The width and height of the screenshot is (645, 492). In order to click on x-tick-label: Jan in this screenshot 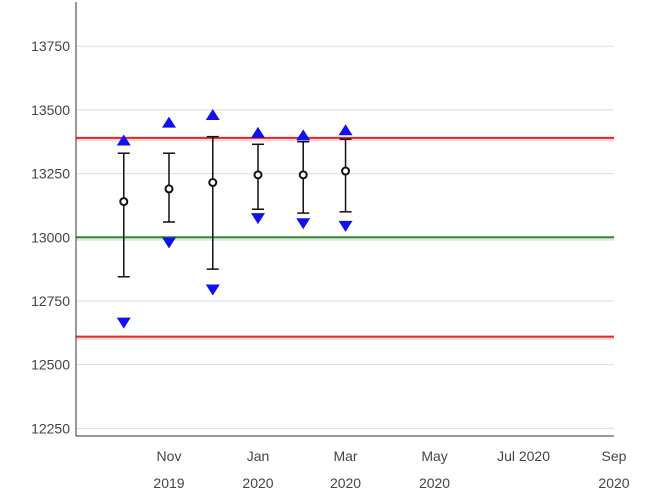, I will do `click(258, 456)`.